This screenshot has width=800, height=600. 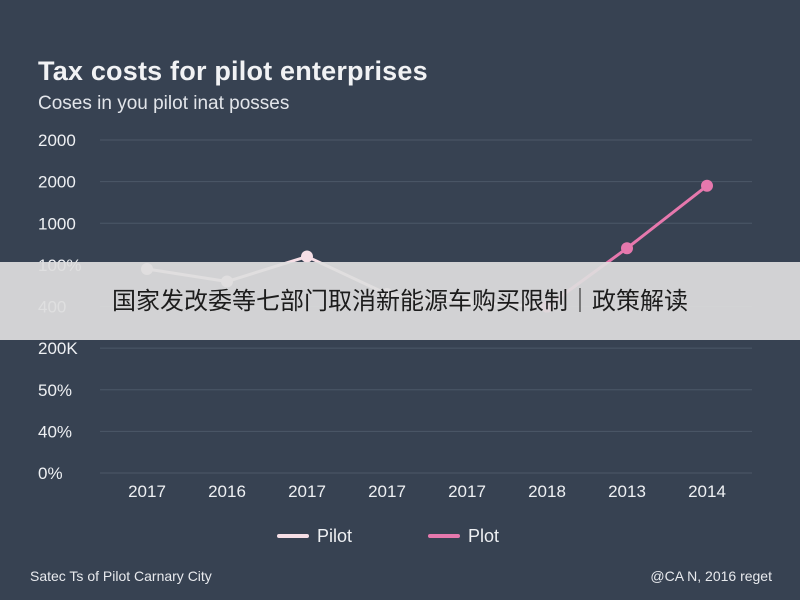 I want to click on chart-subtitle: Coses in you pilot inat posses, so click(x=164, y=103).